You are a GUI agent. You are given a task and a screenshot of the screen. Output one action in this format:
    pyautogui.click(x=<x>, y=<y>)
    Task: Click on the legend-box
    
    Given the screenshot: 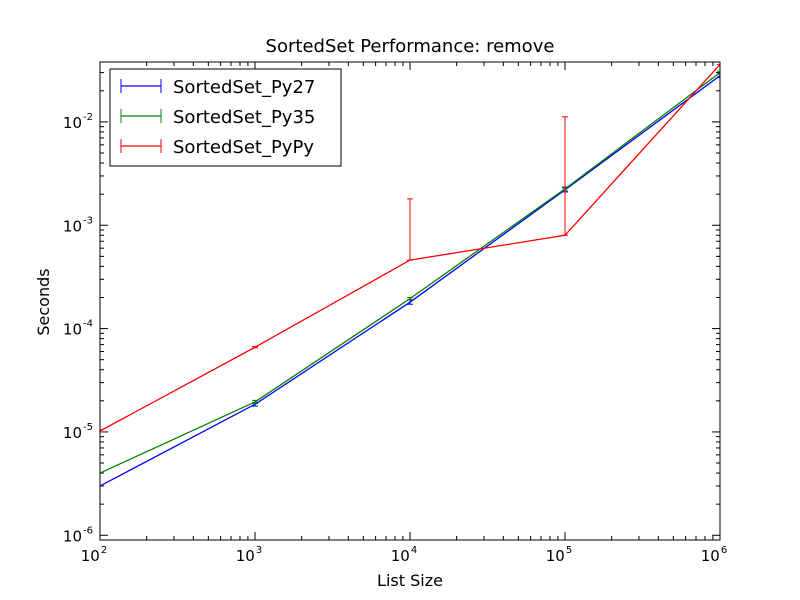 What is the action you would take?
    pyautogui.click(x=225, y=117)
    